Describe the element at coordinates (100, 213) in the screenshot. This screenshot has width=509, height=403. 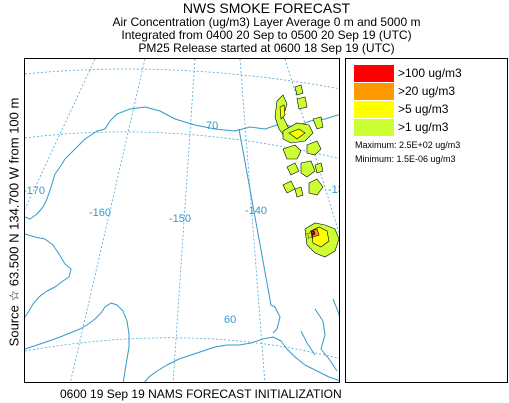
I see `grid-label-lon-160: -160` at that location.